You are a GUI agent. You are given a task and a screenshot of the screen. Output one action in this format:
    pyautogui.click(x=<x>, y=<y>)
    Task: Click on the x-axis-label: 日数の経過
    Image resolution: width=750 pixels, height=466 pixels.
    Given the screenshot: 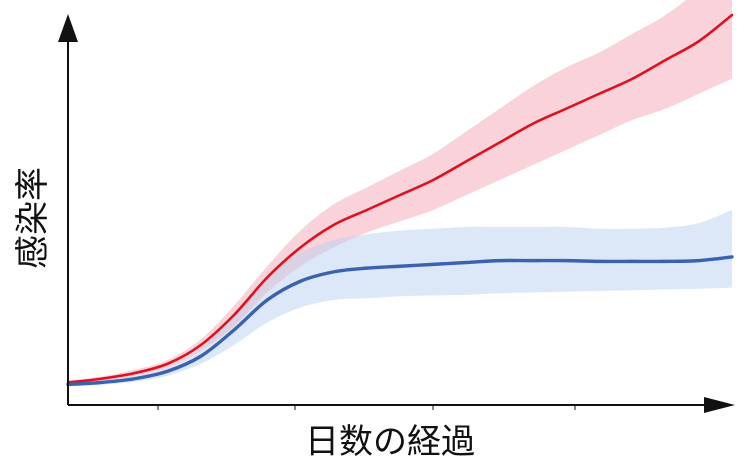 What is the action you would take?
    pyautogui.click(x=390, y=442)
    